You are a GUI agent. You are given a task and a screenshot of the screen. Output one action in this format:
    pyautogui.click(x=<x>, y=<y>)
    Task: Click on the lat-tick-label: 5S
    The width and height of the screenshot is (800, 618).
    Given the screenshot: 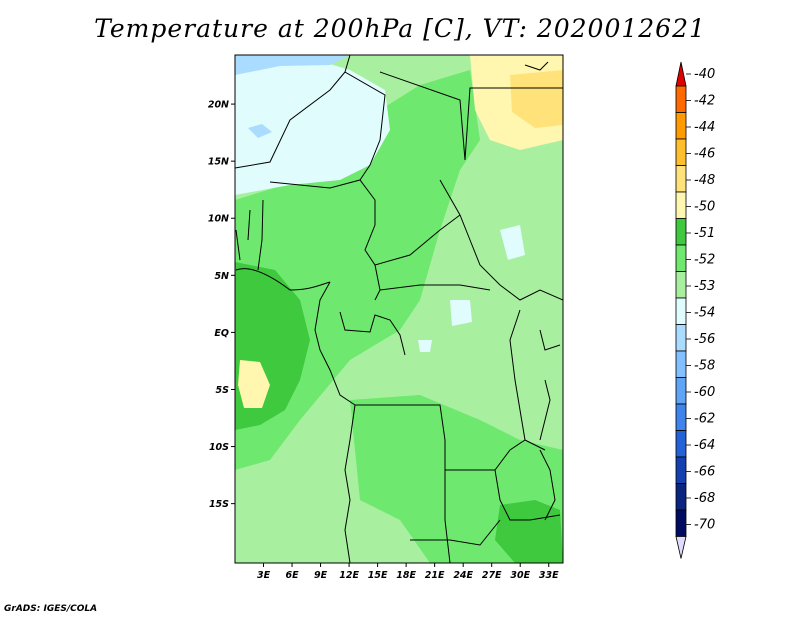 What is the action you would take?
    pyautogui.click(x=223, y=390)
    